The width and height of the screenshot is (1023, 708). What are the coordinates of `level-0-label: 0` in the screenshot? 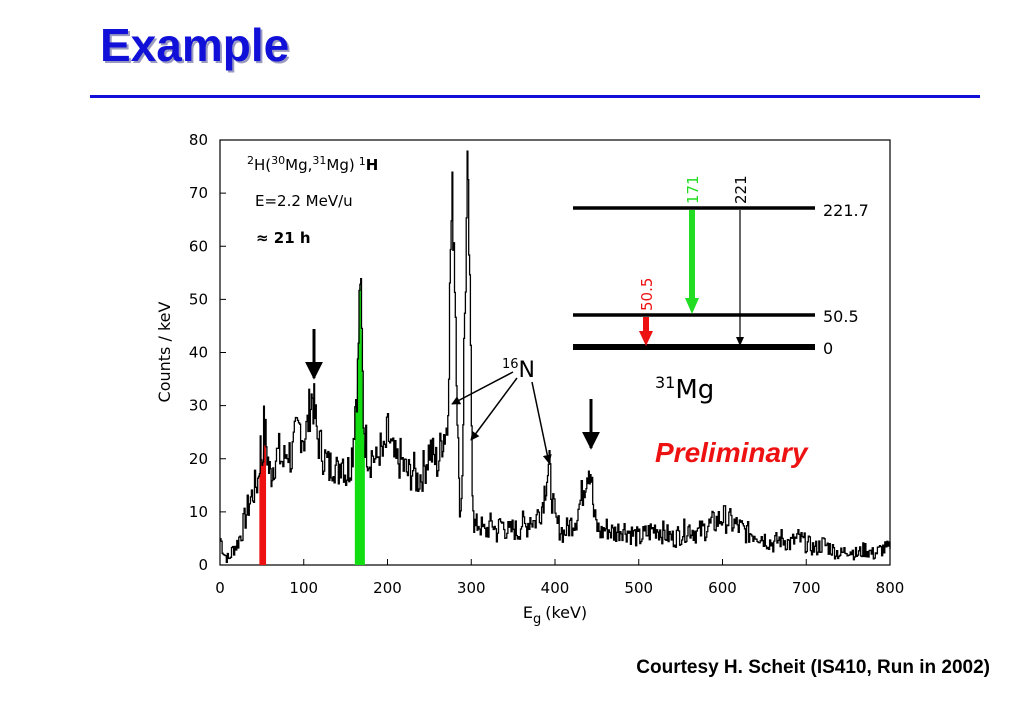 It's located at (828, 348).